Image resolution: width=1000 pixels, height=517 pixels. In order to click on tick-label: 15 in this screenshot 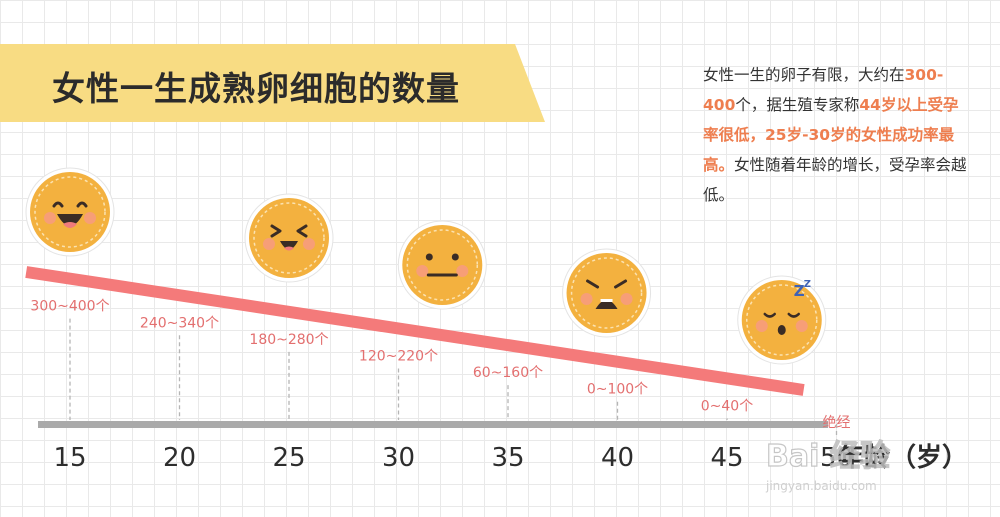, I will do `click(69, 458)`.